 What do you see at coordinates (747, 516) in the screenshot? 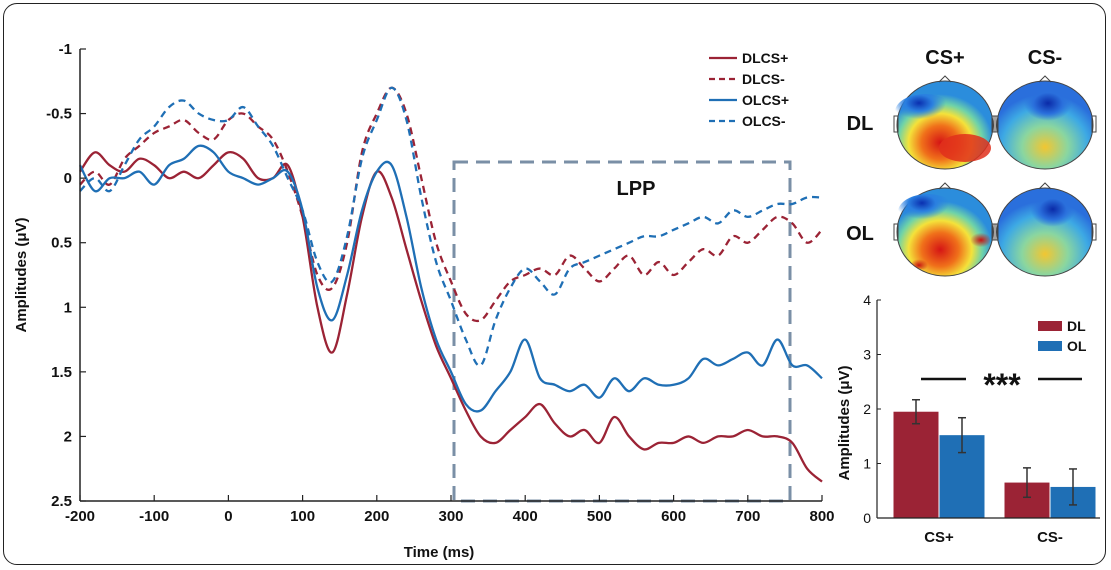
I see `erp-x-tick-label: 700` at bounding box center [747, 516].